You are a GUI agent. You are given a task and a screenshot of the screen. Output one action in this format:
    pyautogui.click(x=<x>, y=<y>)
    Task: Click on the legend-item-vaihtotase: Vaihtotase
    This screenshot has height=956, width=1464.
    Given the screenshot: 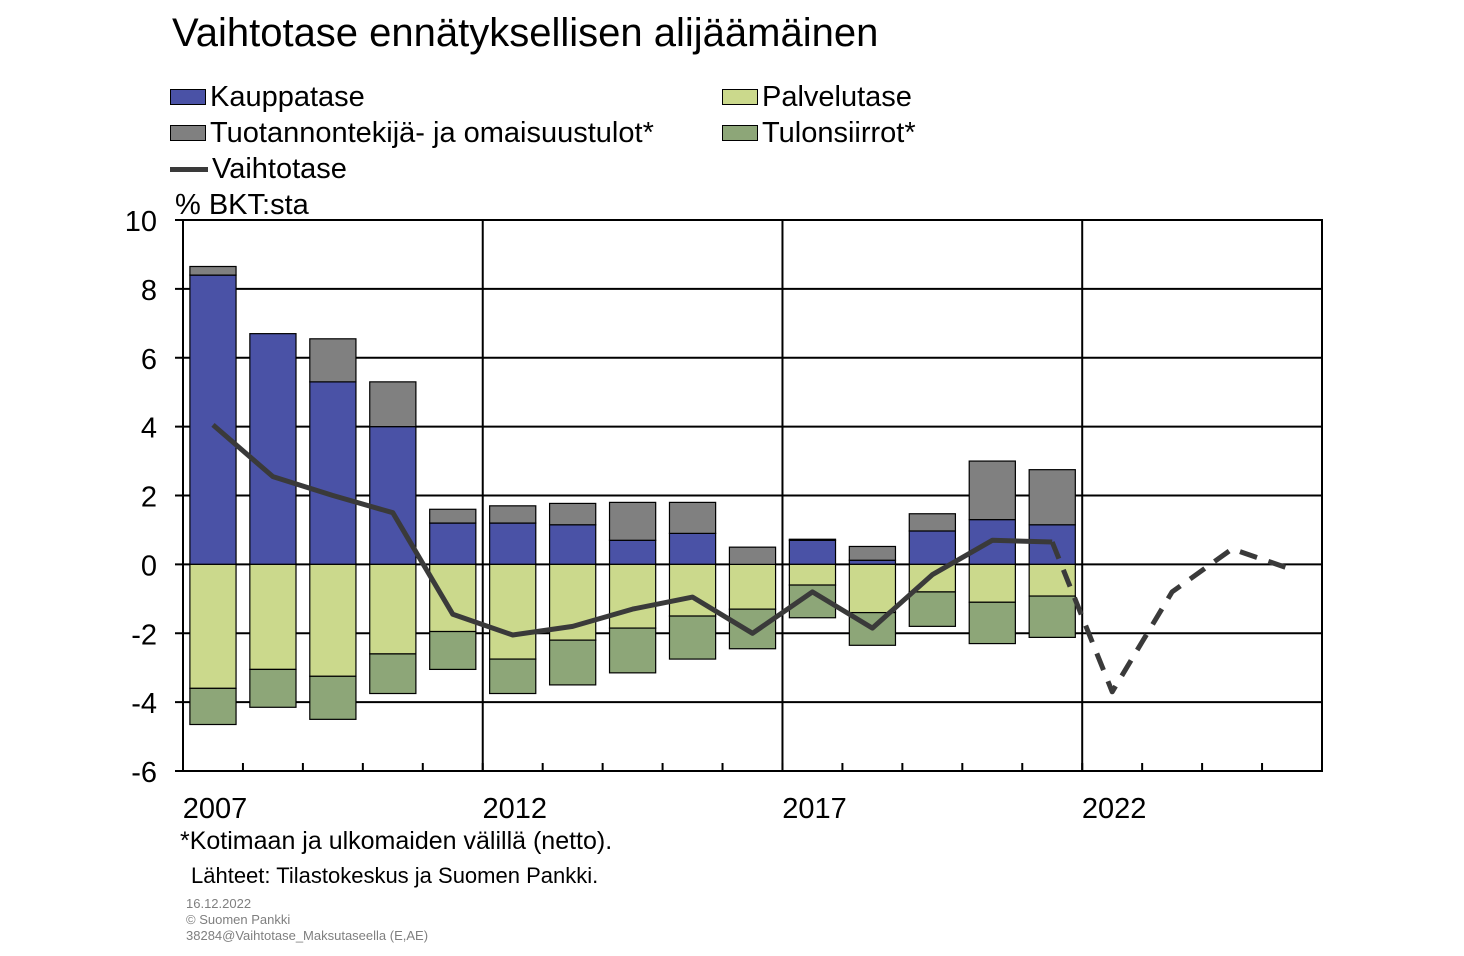 What is the action you would take?
    pyautogui.click(x=258, y=169)
    